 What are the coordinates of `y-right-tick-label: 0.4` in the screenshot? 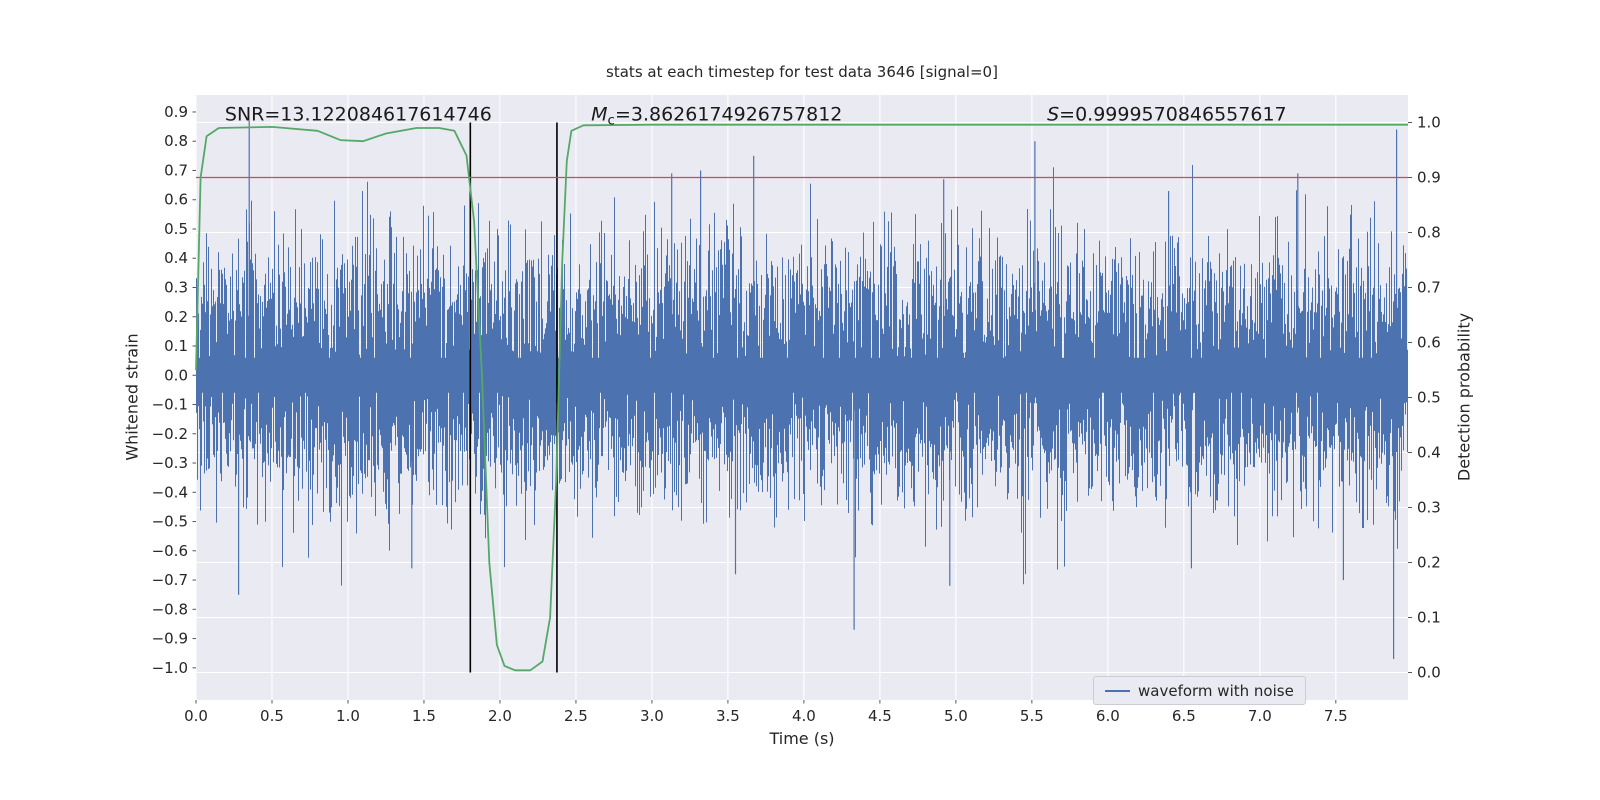 It's located at (1429, 453).